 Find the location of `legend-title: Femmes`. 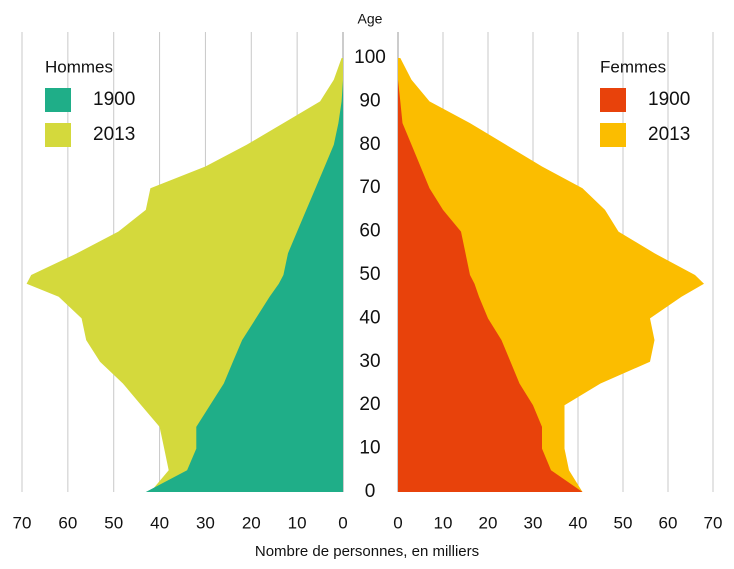

legend-title: Femmes is located at coordinates (633, 66).